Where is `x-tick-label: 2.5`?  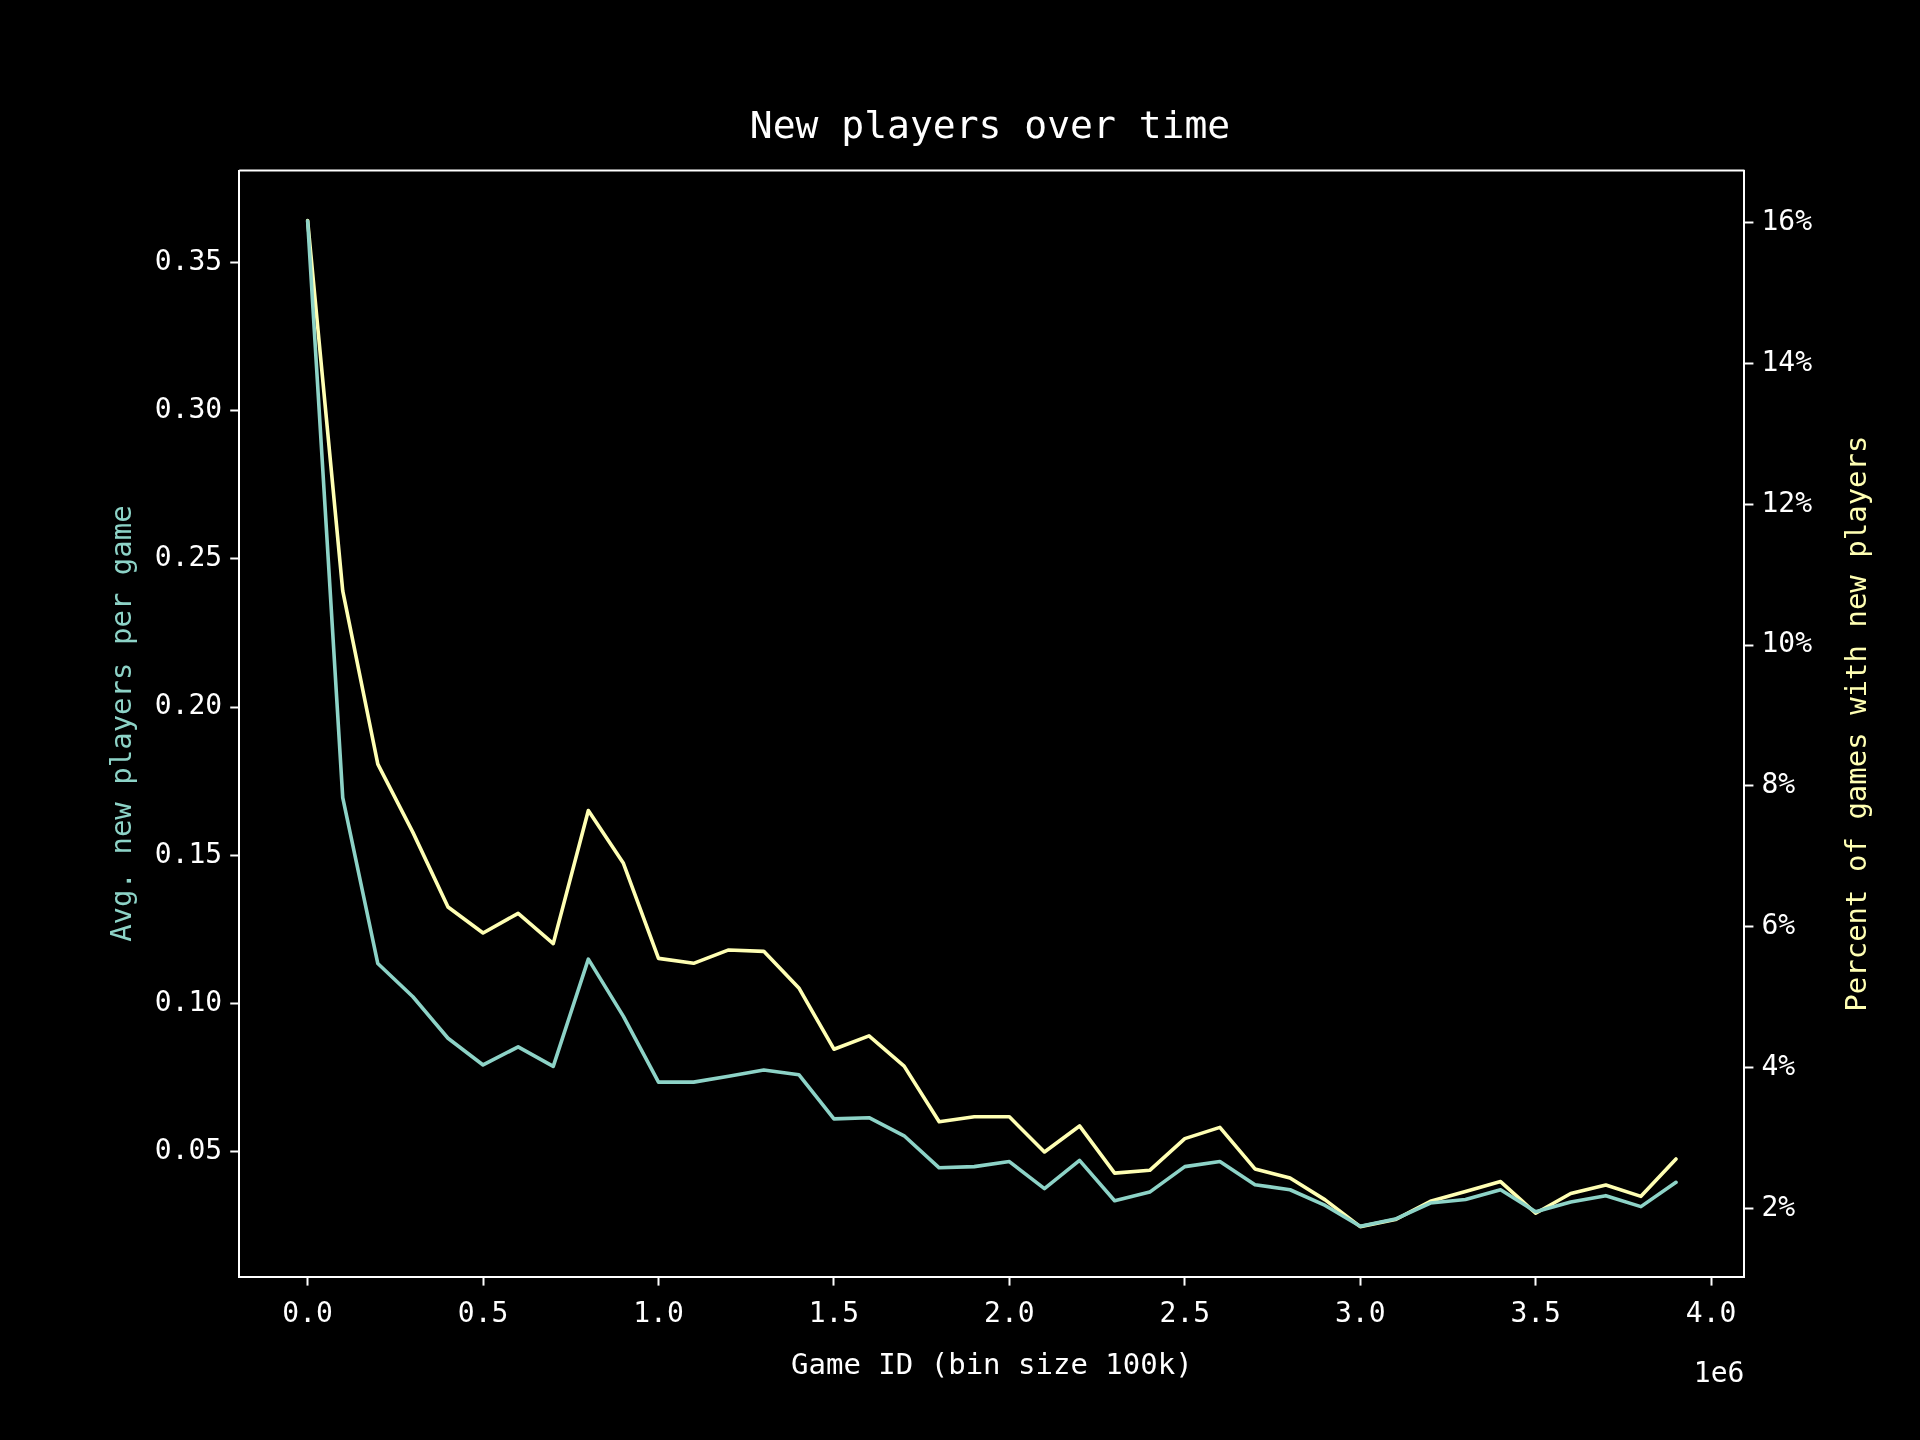 x-tick-label: 2.5 is located at coordinates (1185, 1312).